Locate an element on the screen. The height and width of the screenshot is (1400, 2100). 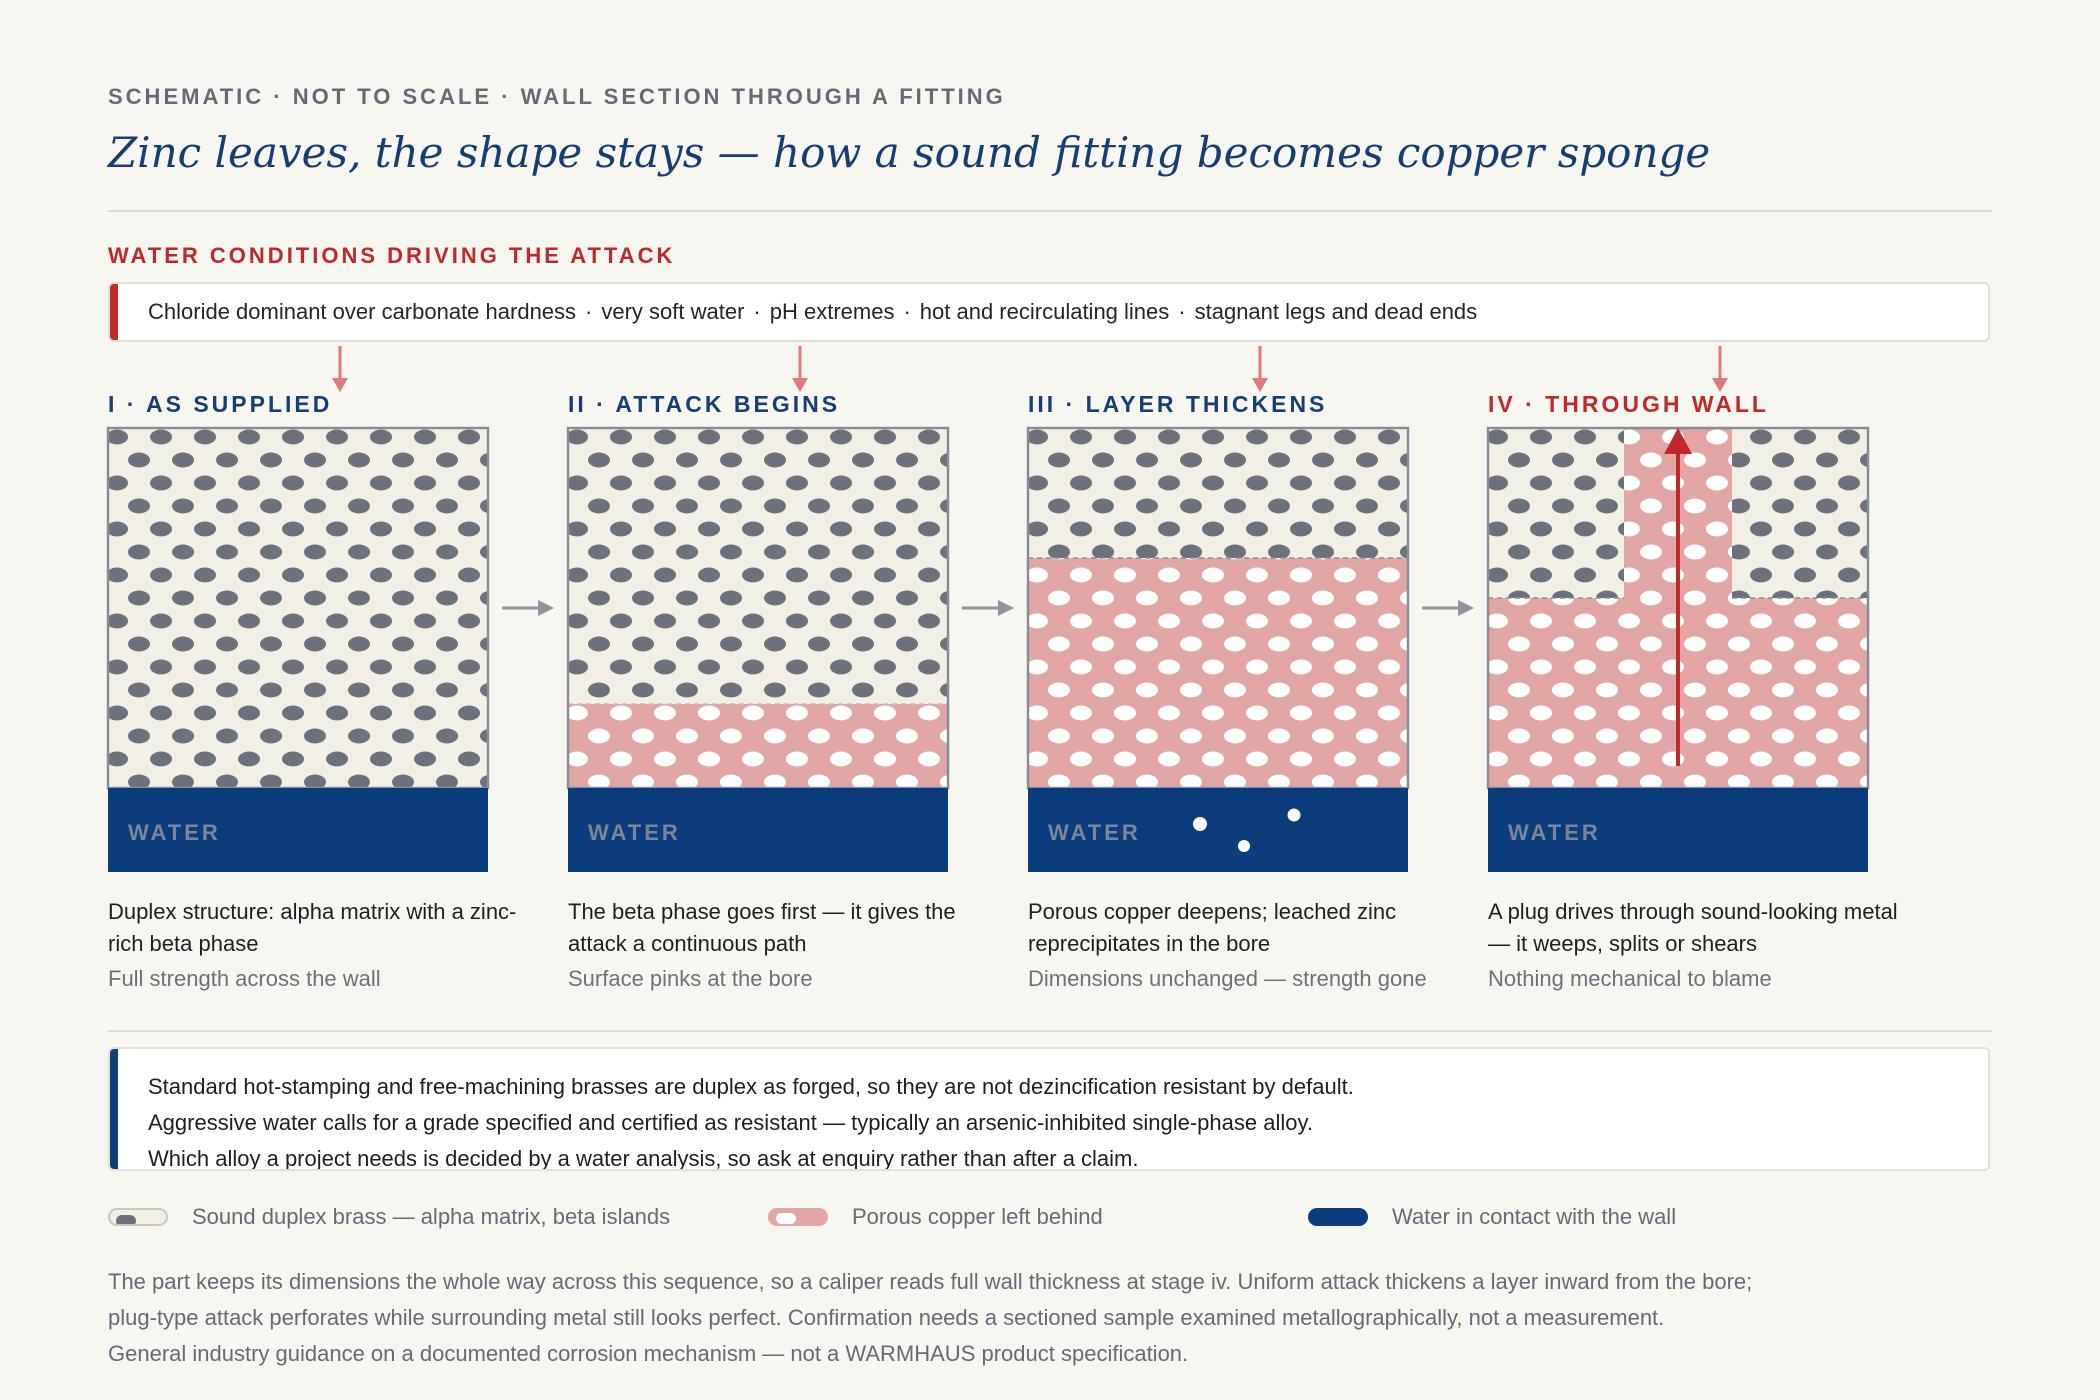
stage-label-1: I · AS SUPPLIED is located at coordinates (220, 404).